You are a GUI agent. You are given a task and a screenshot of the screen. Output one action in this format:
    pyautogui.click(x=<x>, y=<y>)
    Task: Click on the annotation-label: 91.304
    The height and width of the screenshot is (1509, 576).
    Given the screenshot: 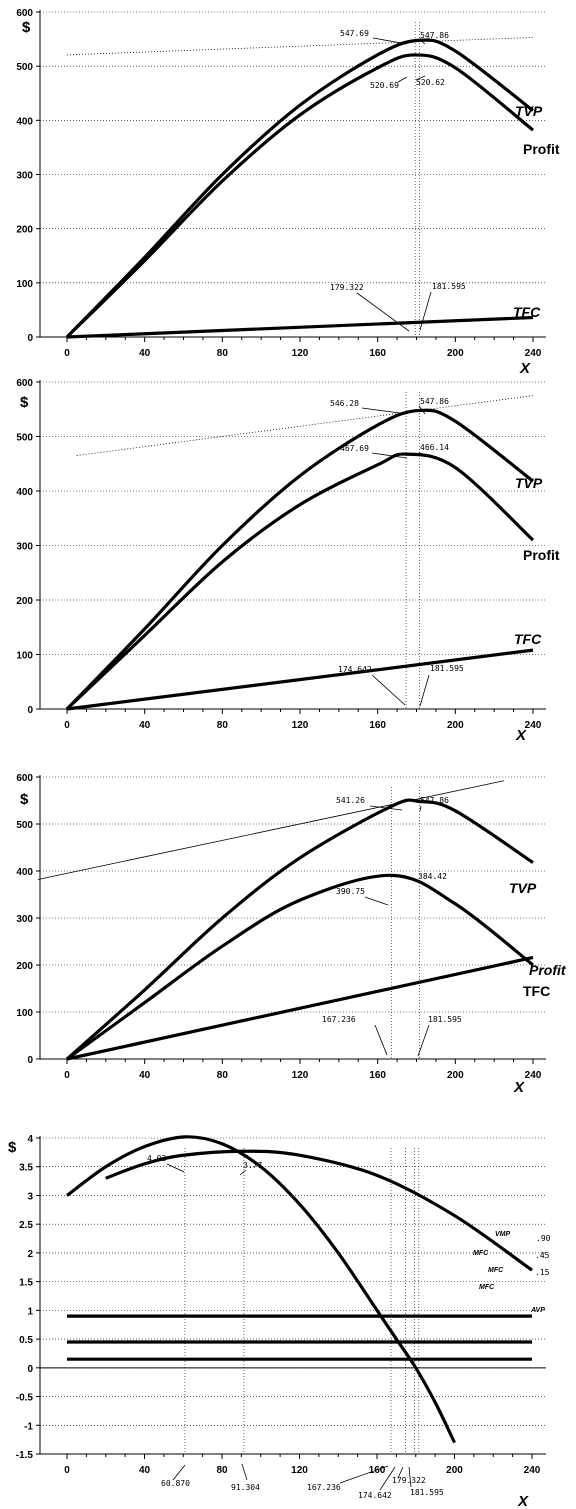 What is the action you would take?
    pyautogui.click(x=245, y=1487)
    